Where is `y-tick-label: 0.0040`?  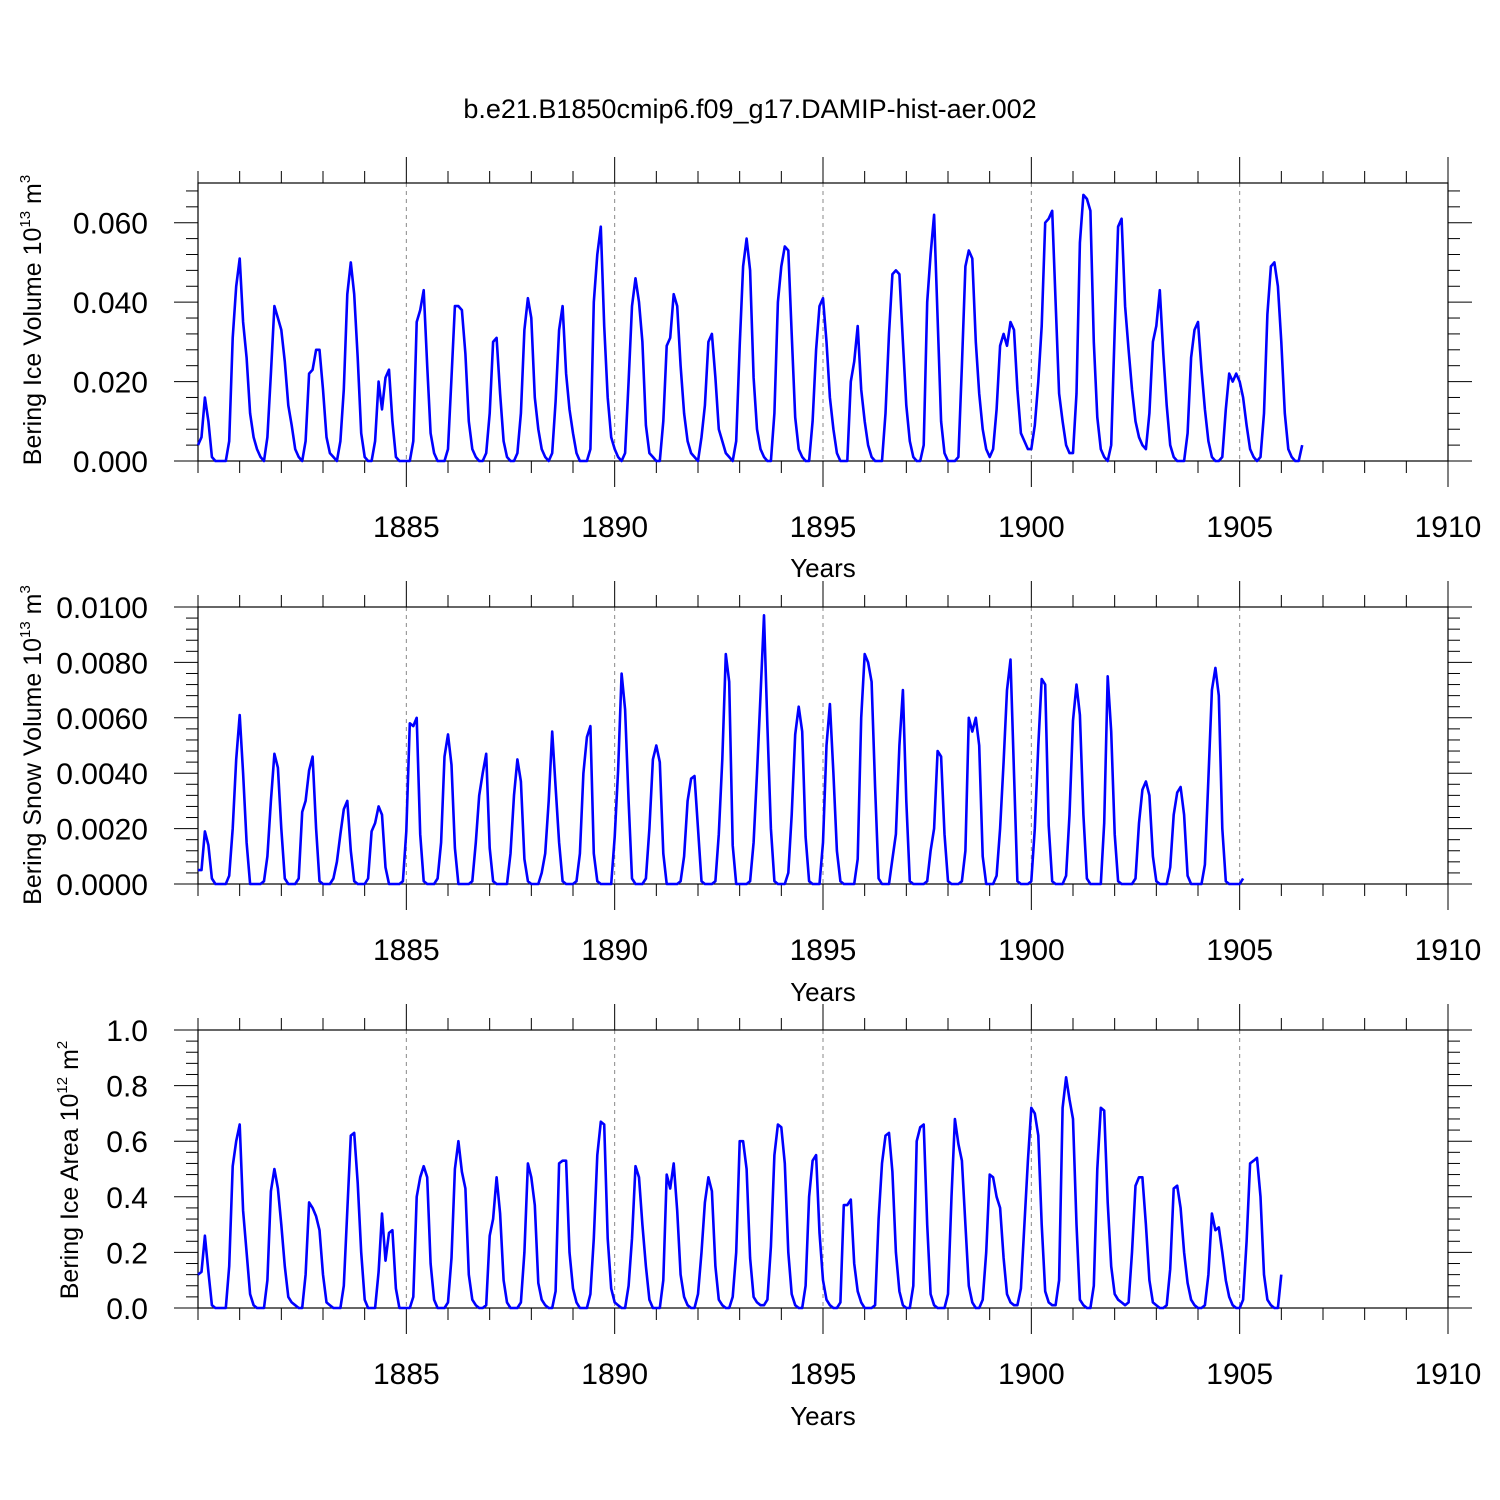 y-tick-label: 0.0040 is located at coordinates (102, 774).